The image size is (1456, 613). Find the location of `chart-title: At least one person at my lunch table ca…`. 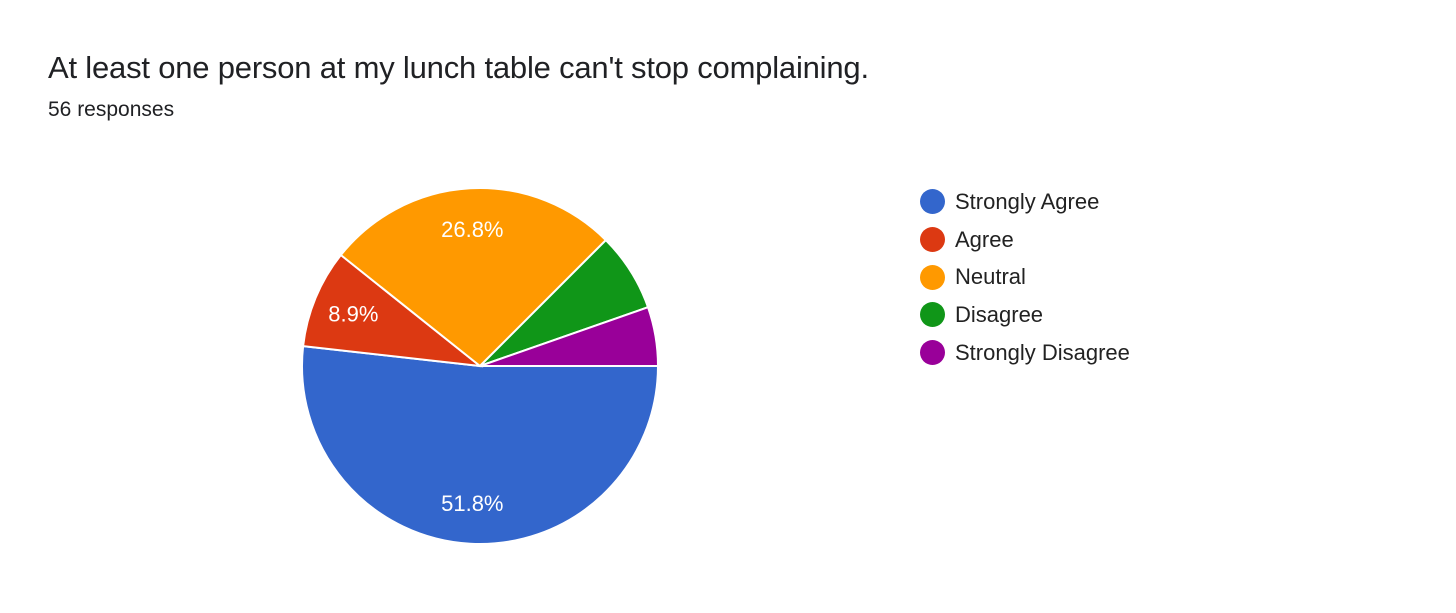

chart-title: At least one person at my lunch table ca… is located at coordinates (458, 67).